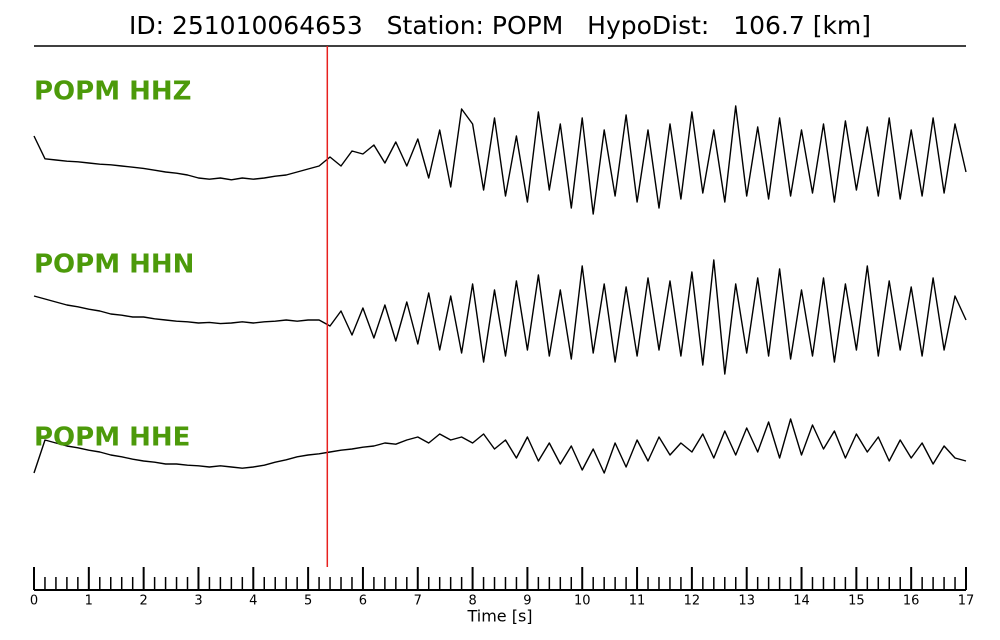  What do you see at coordinates (363, 601) in the screenshot?
I see `x-tick-label: 6` at bounding box center [363, 601].